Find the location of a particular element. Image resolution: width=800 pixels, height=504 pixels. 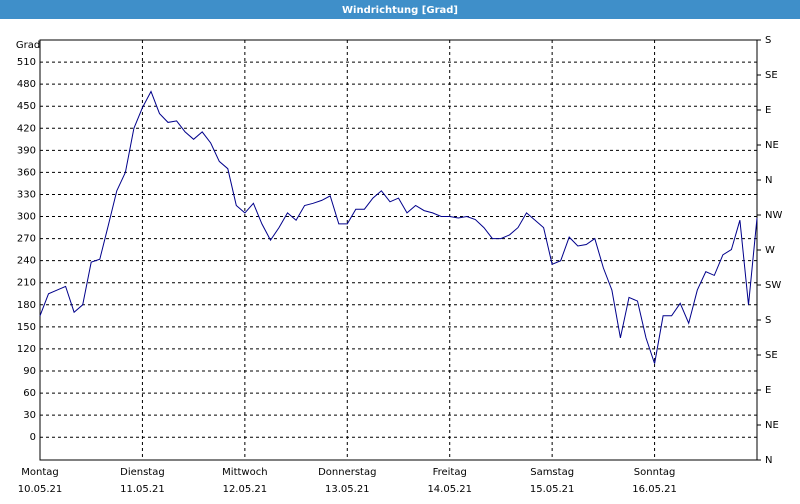

x-tick-date: 16.05.21 is located at coordinates (654, 489).